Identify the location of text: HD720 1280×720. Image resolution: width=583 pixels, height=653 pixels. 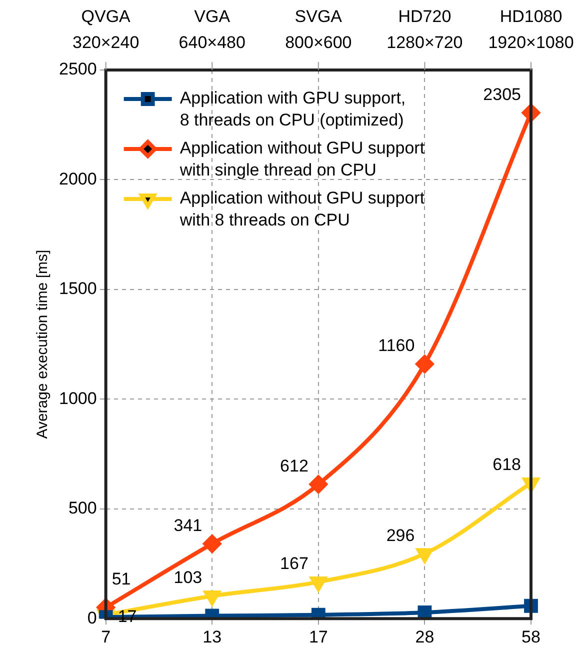
(424, 29).